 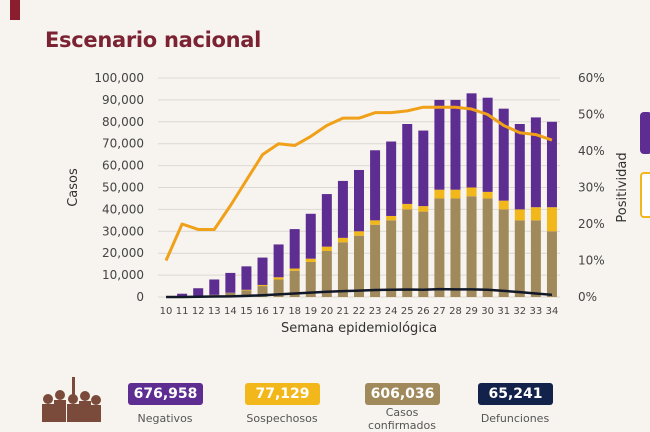 What do you see at coordinates (622, 187) in the screenshot?
I see `y2-axis-label: Positividad` at bounding box center [622, 187].